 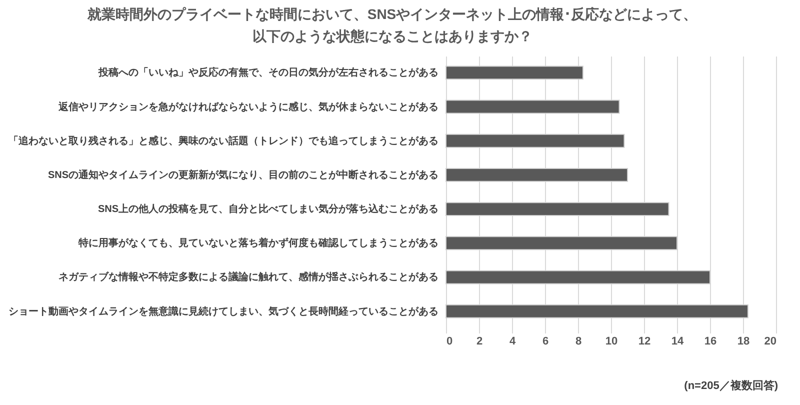 What do you see at coordinates (731, 385) in the screenshot?
I see `text: (n=205／複数回答)` at bounding box center [731, 385].